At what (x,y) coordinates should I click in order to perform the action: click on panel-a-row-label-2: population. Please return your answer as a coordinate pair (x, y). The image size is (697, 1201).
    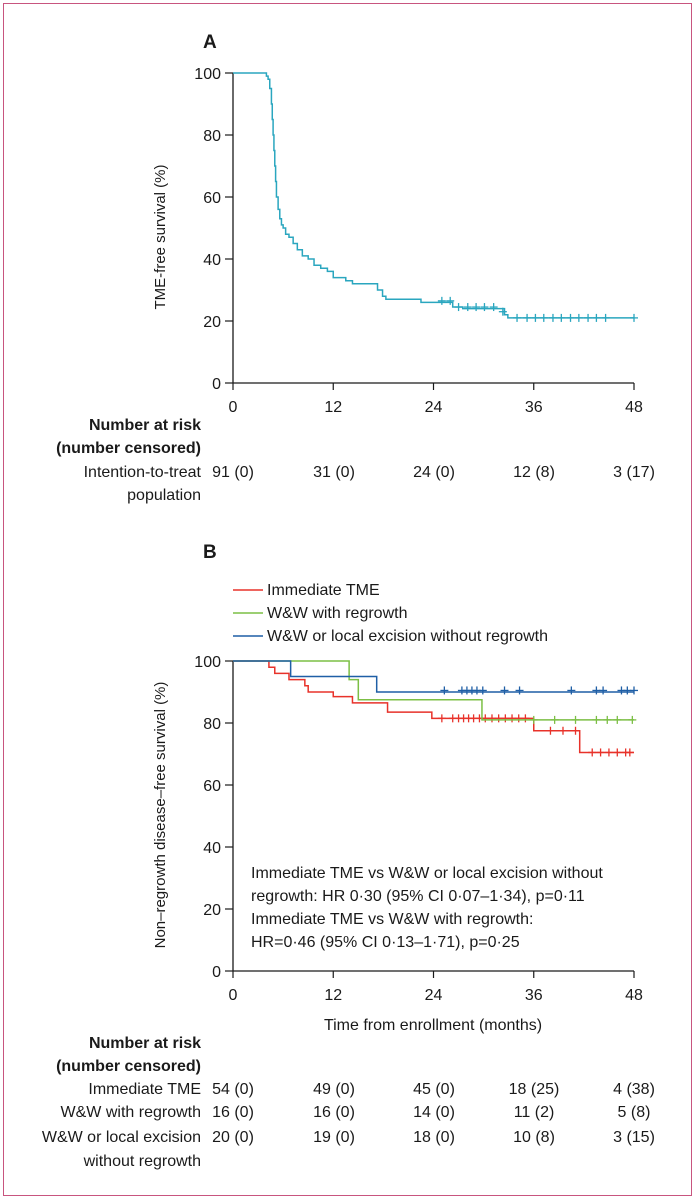
    Looking at the image, I should click on (164, 495).